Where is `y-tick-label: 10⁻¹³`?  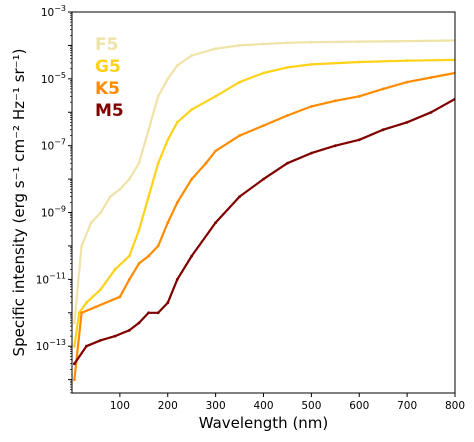
y-tick-label: 10⁻¹³ is located at coordinates (51, 345).